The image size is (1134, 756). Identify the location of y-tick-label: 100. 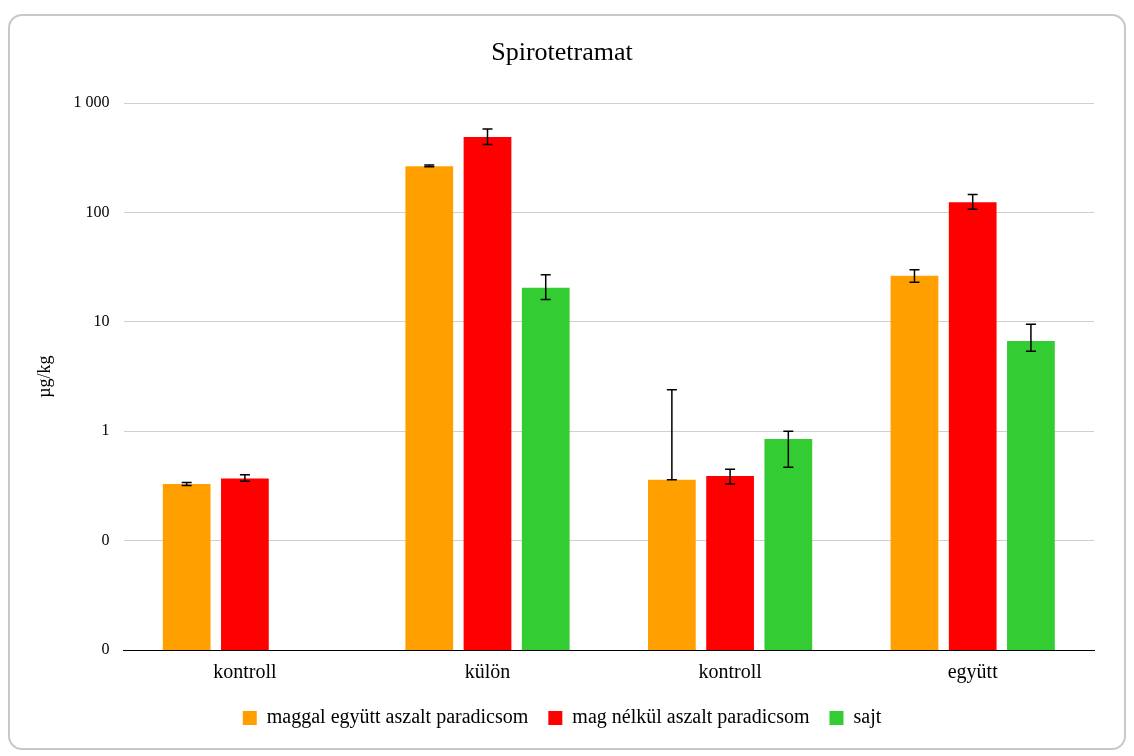
(97, 211).